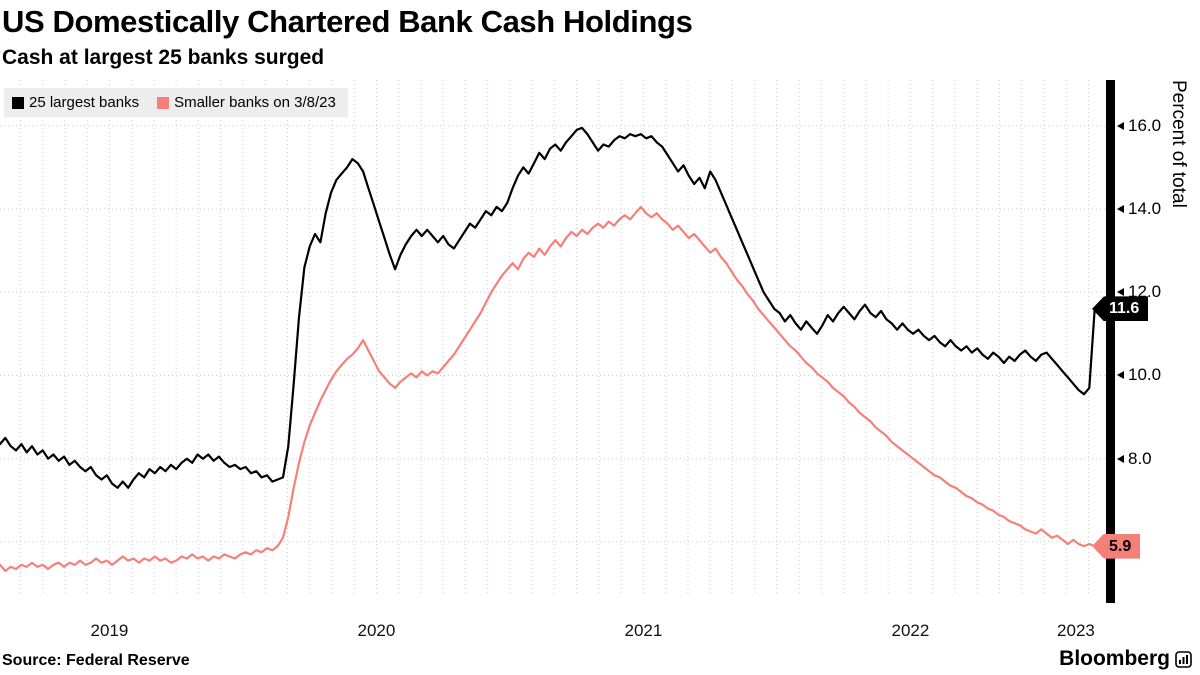  What do you see at coordinates (18, 102) in the screenshot?
I see `legend-swatch-black-icon` at bounding box center [18, 102].